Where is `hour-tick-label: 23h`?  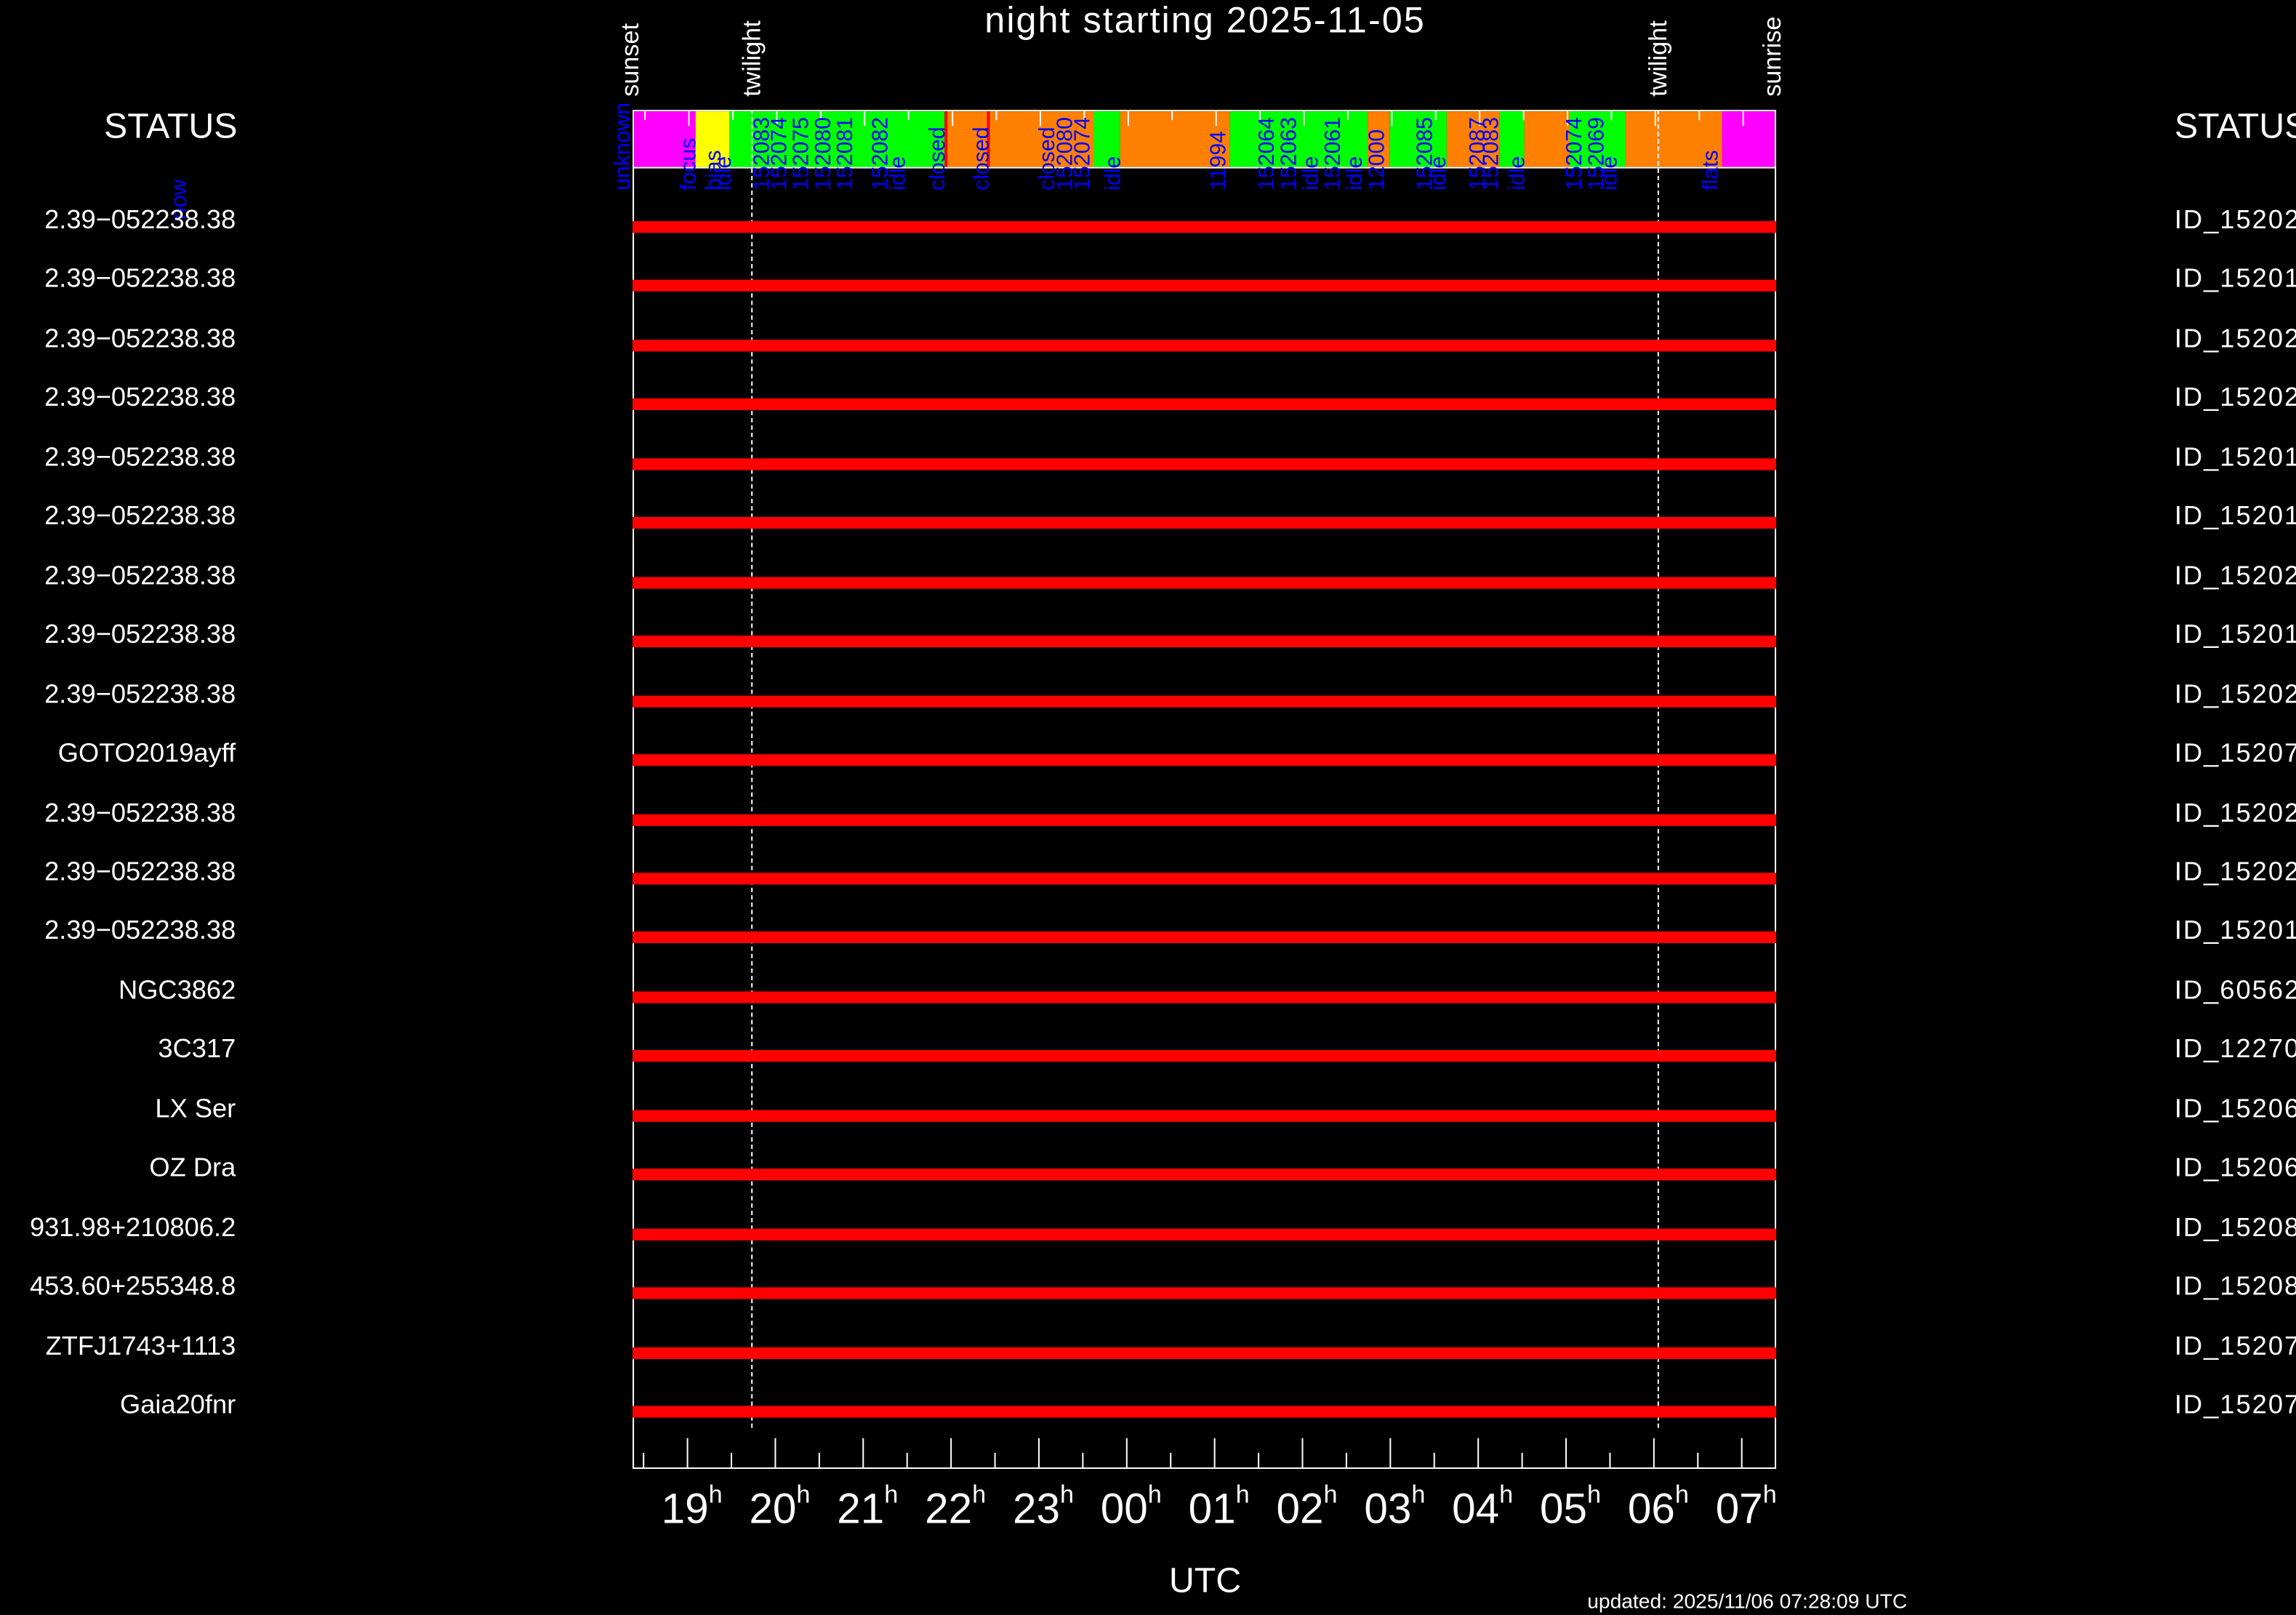
hour-tick-label: 23h is located at coordinates (1043, 1507).